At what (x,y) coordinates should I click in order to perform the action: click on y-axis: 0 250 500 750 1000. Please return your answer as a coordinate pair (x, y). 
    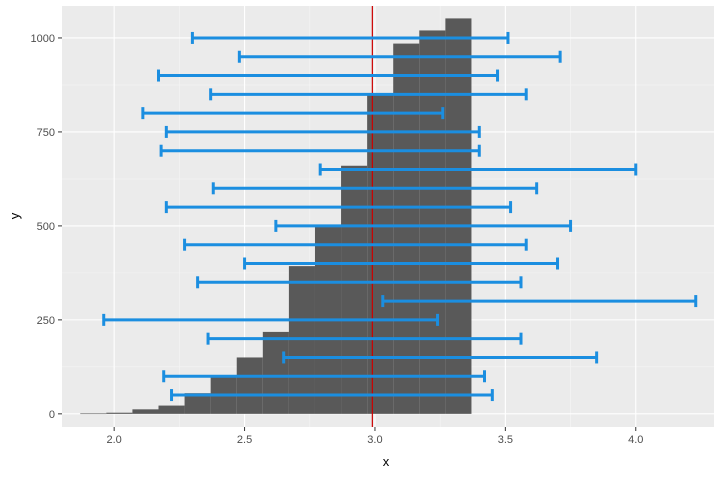
    Looking at the image, I should click on (46, 227).